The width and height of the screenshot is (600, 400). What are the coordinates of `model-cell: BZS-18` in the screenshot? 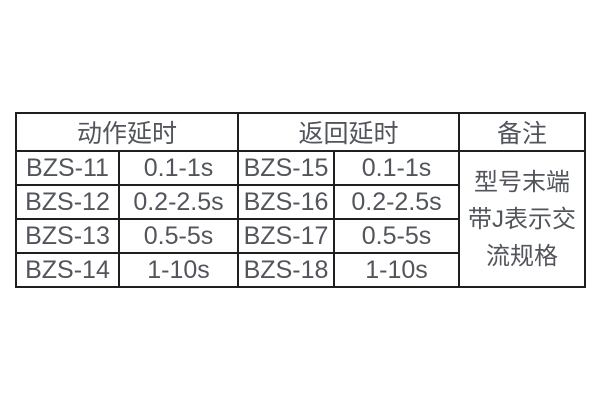 It's located at (286, 270).